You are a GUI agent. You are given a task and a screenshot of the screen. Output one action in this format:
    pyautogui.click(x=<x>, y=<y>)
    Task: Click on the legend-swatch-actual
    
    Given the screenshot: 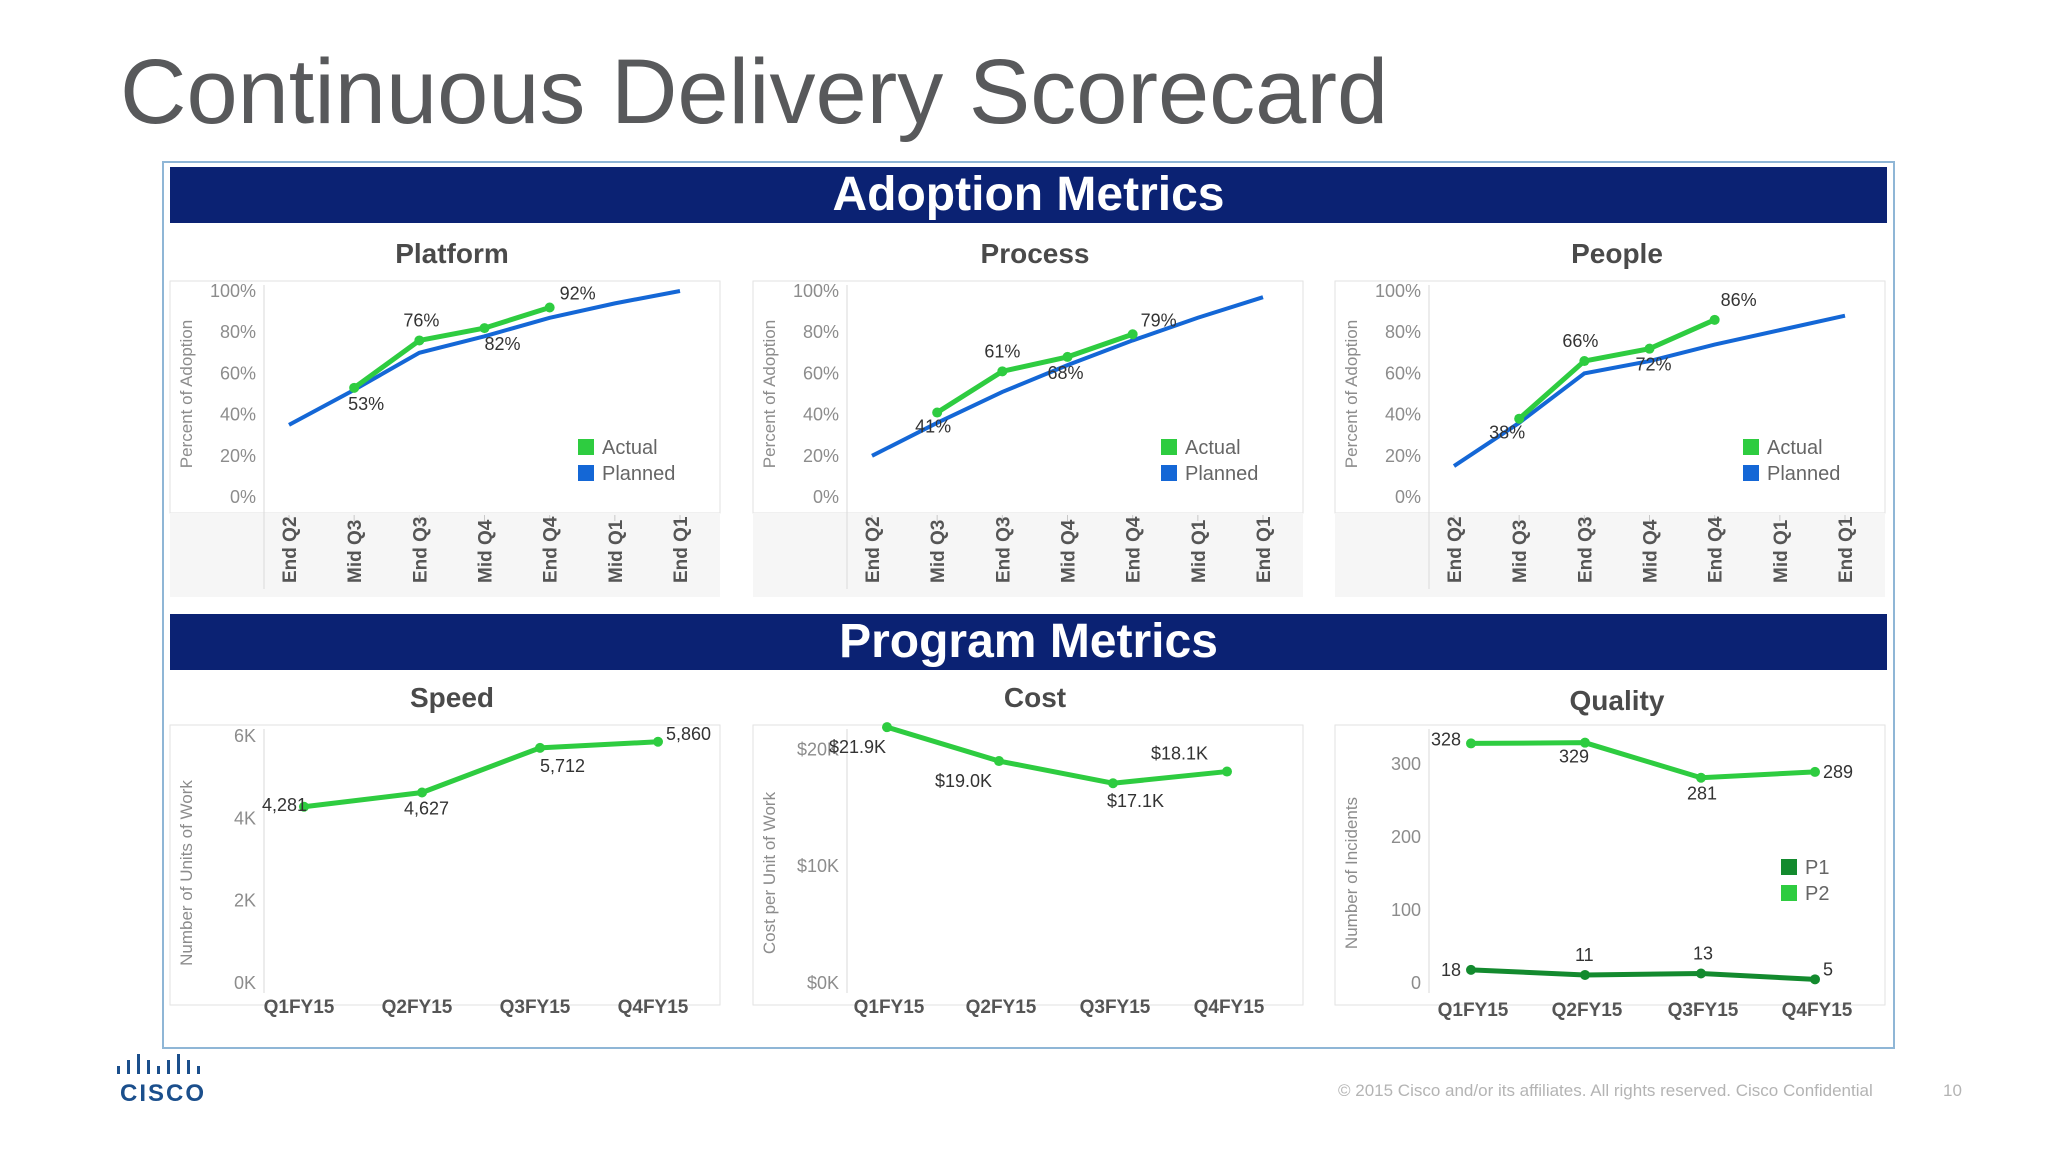 What is the action you would take?
    pyautogui.click(x=586, y=447)
    